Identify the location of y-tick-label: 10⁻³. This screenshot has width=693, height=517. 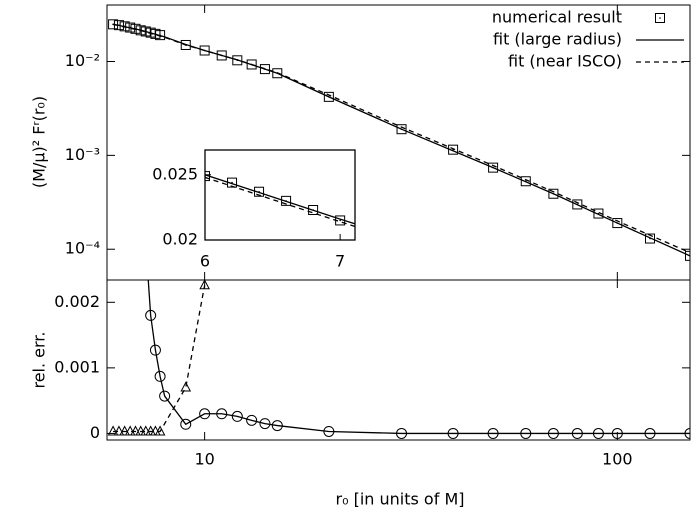
(82, 154).